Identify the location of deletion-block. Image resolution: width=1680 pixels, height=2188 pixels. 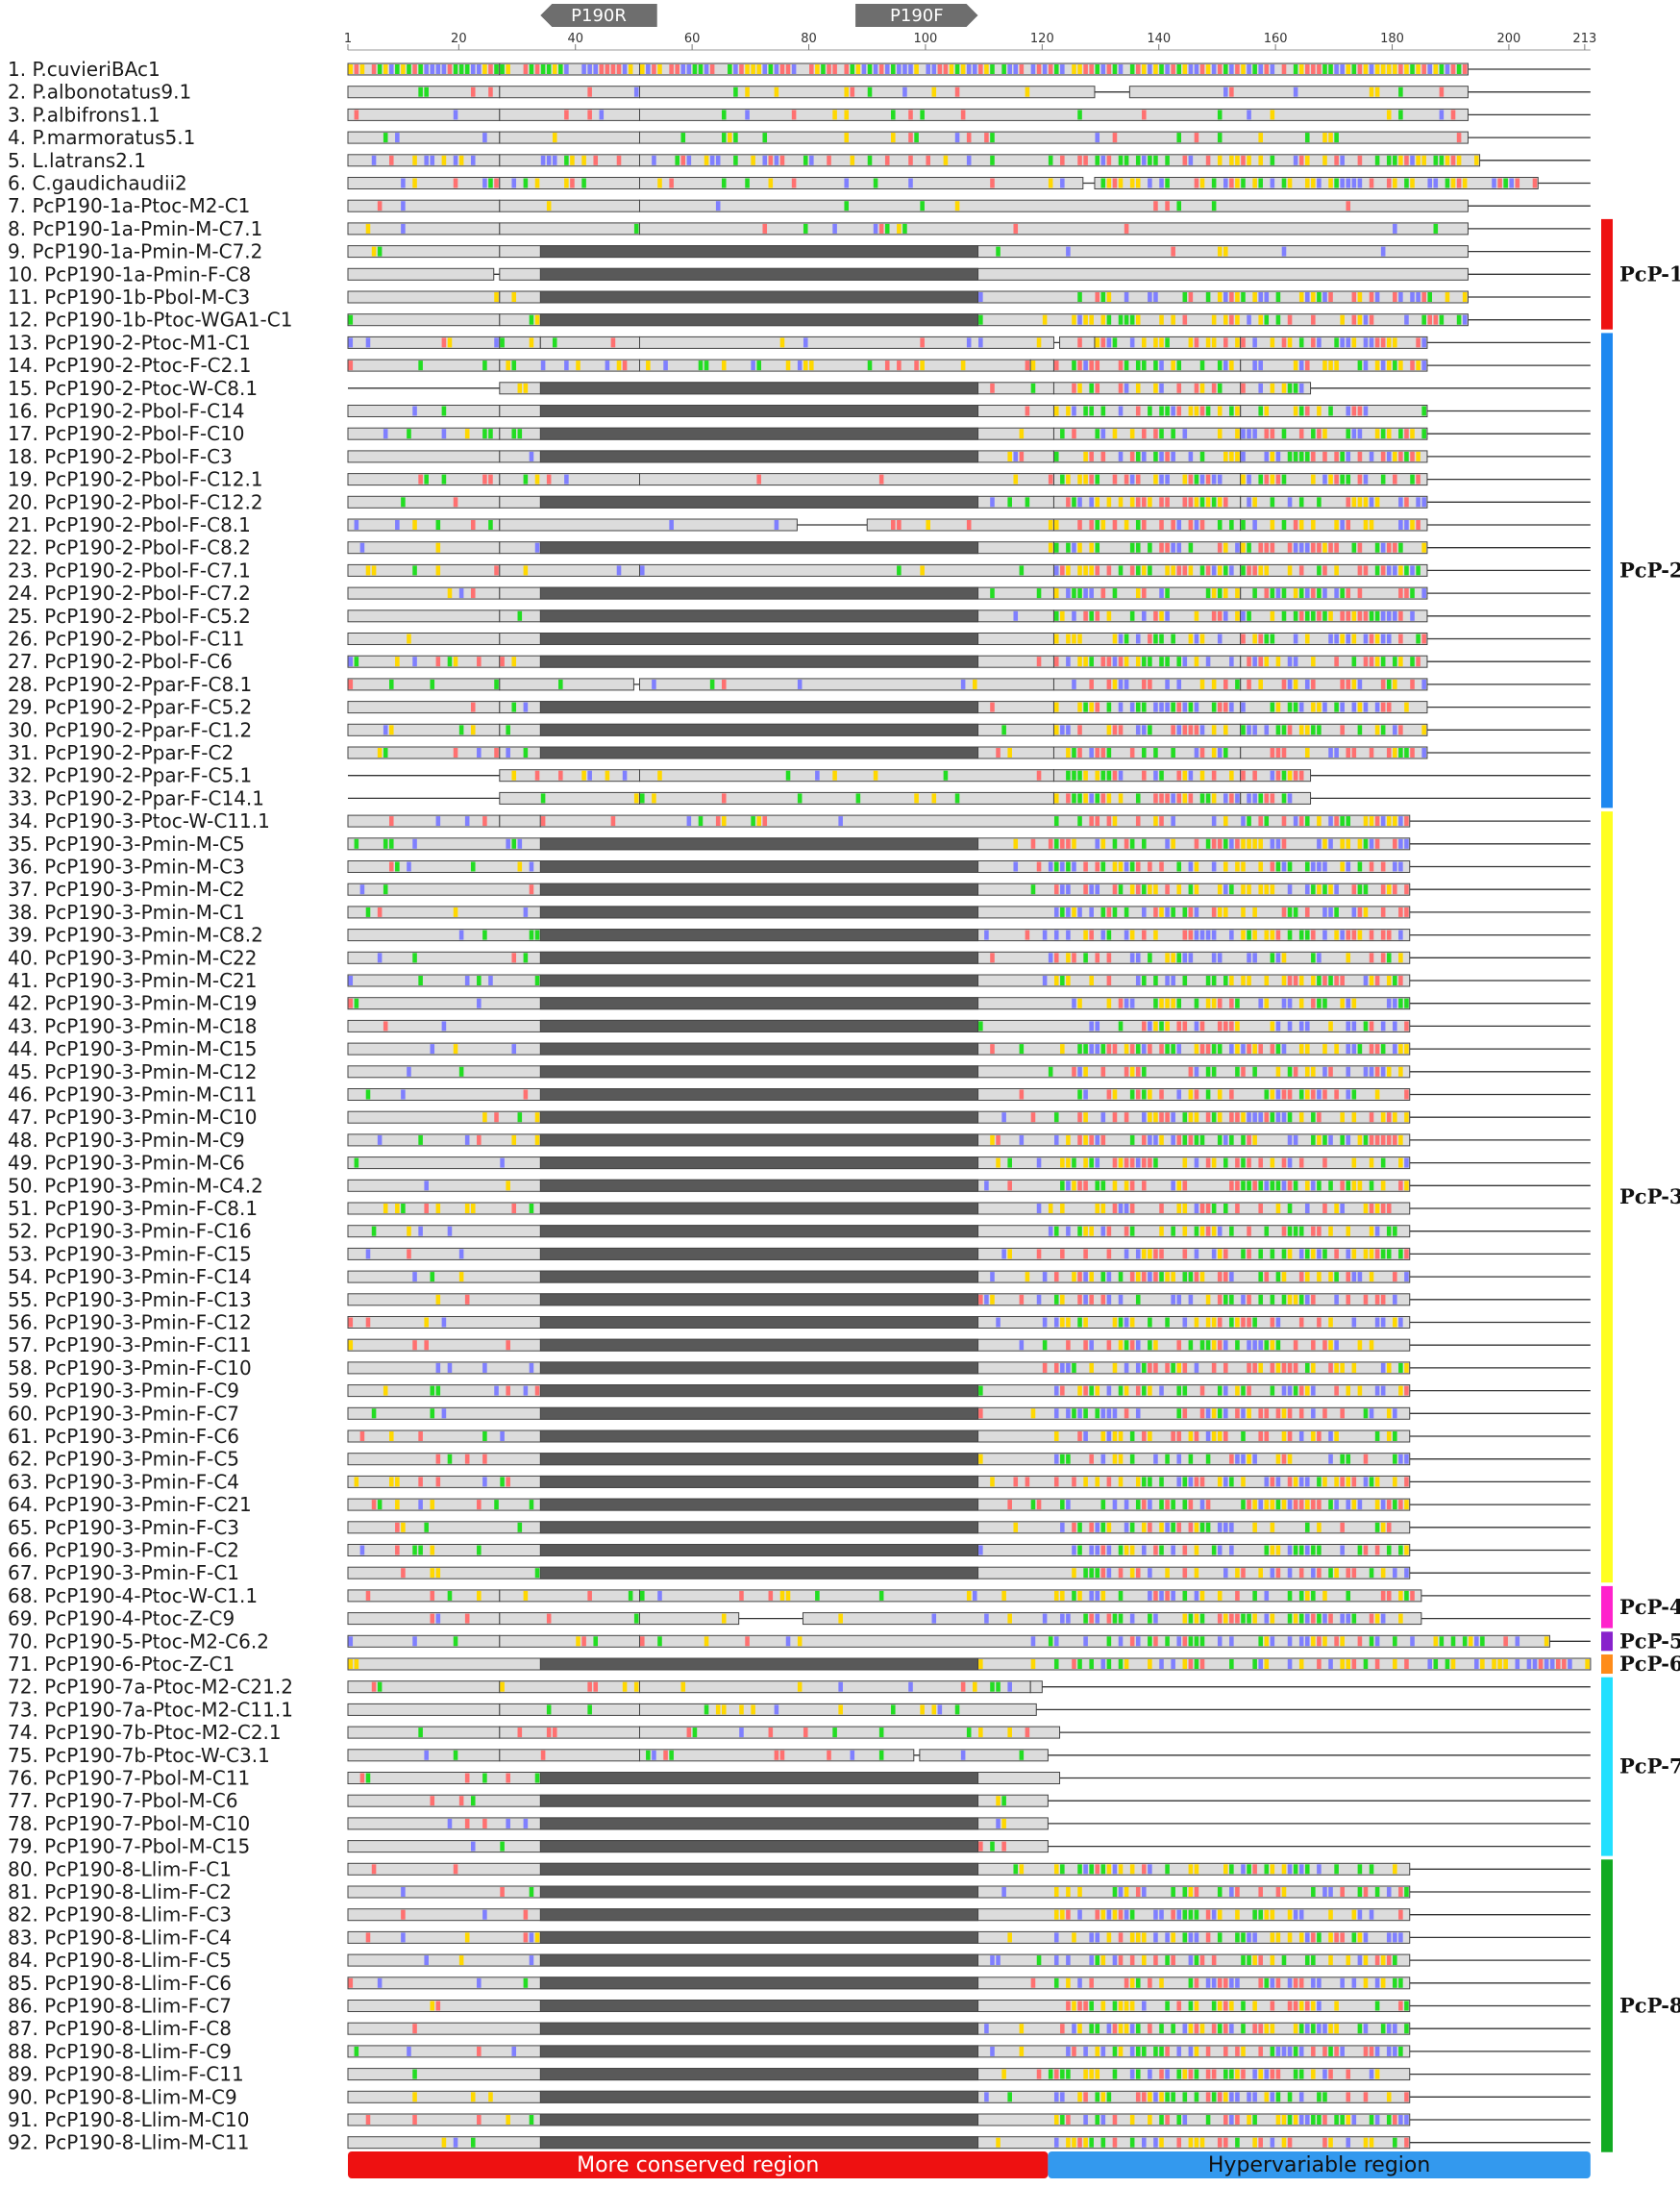
(759, 1778).